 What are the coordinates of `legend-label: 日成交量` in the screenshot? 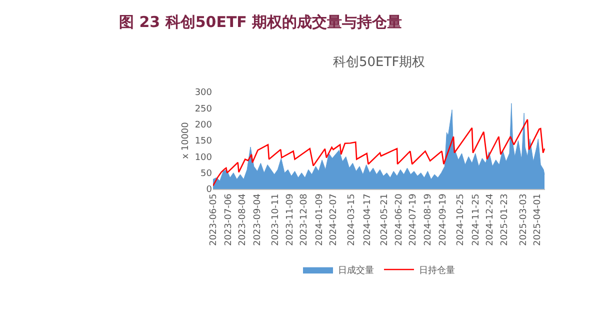 It's located at (356, 270).